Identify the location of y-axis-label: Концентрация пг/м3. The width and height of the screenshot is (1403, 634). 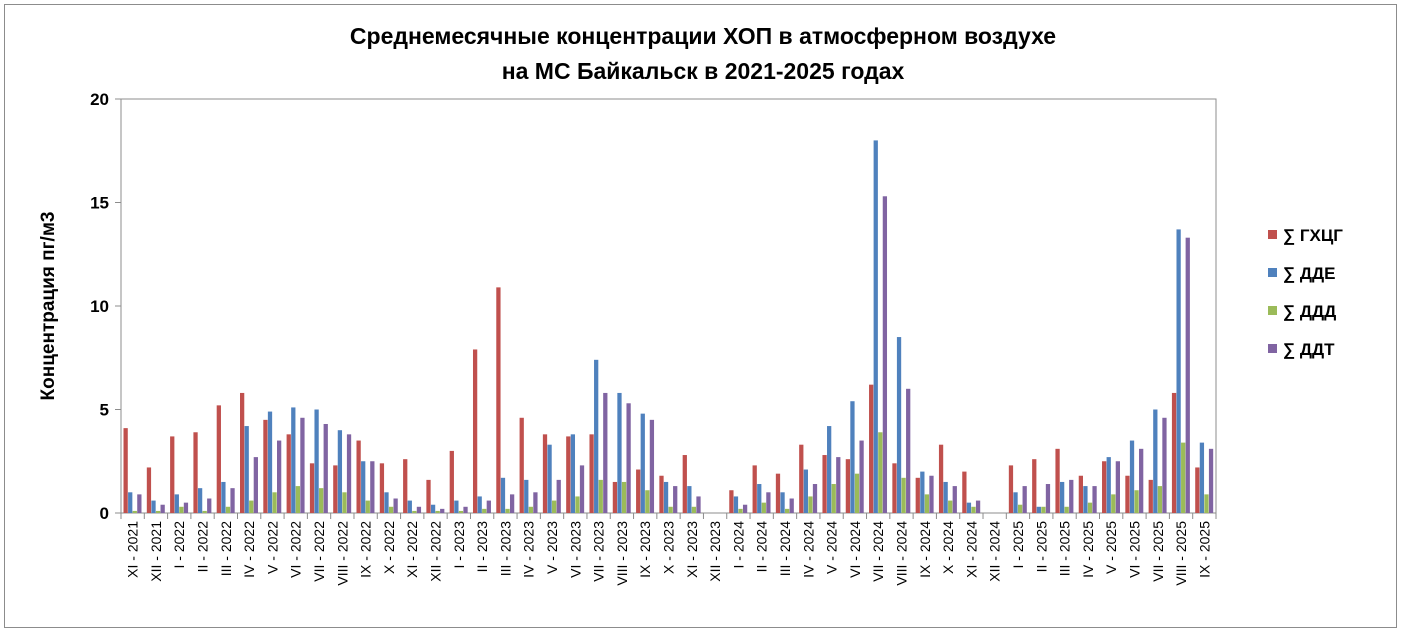
(48, 306).